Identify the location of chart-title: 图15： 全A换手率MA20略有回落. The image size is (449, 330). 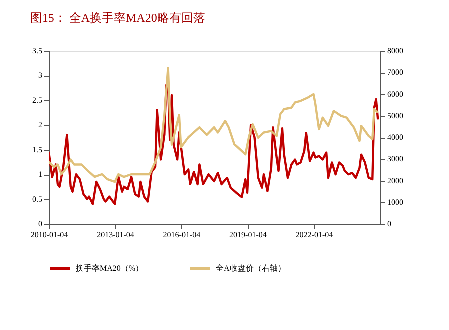
(118, 18).